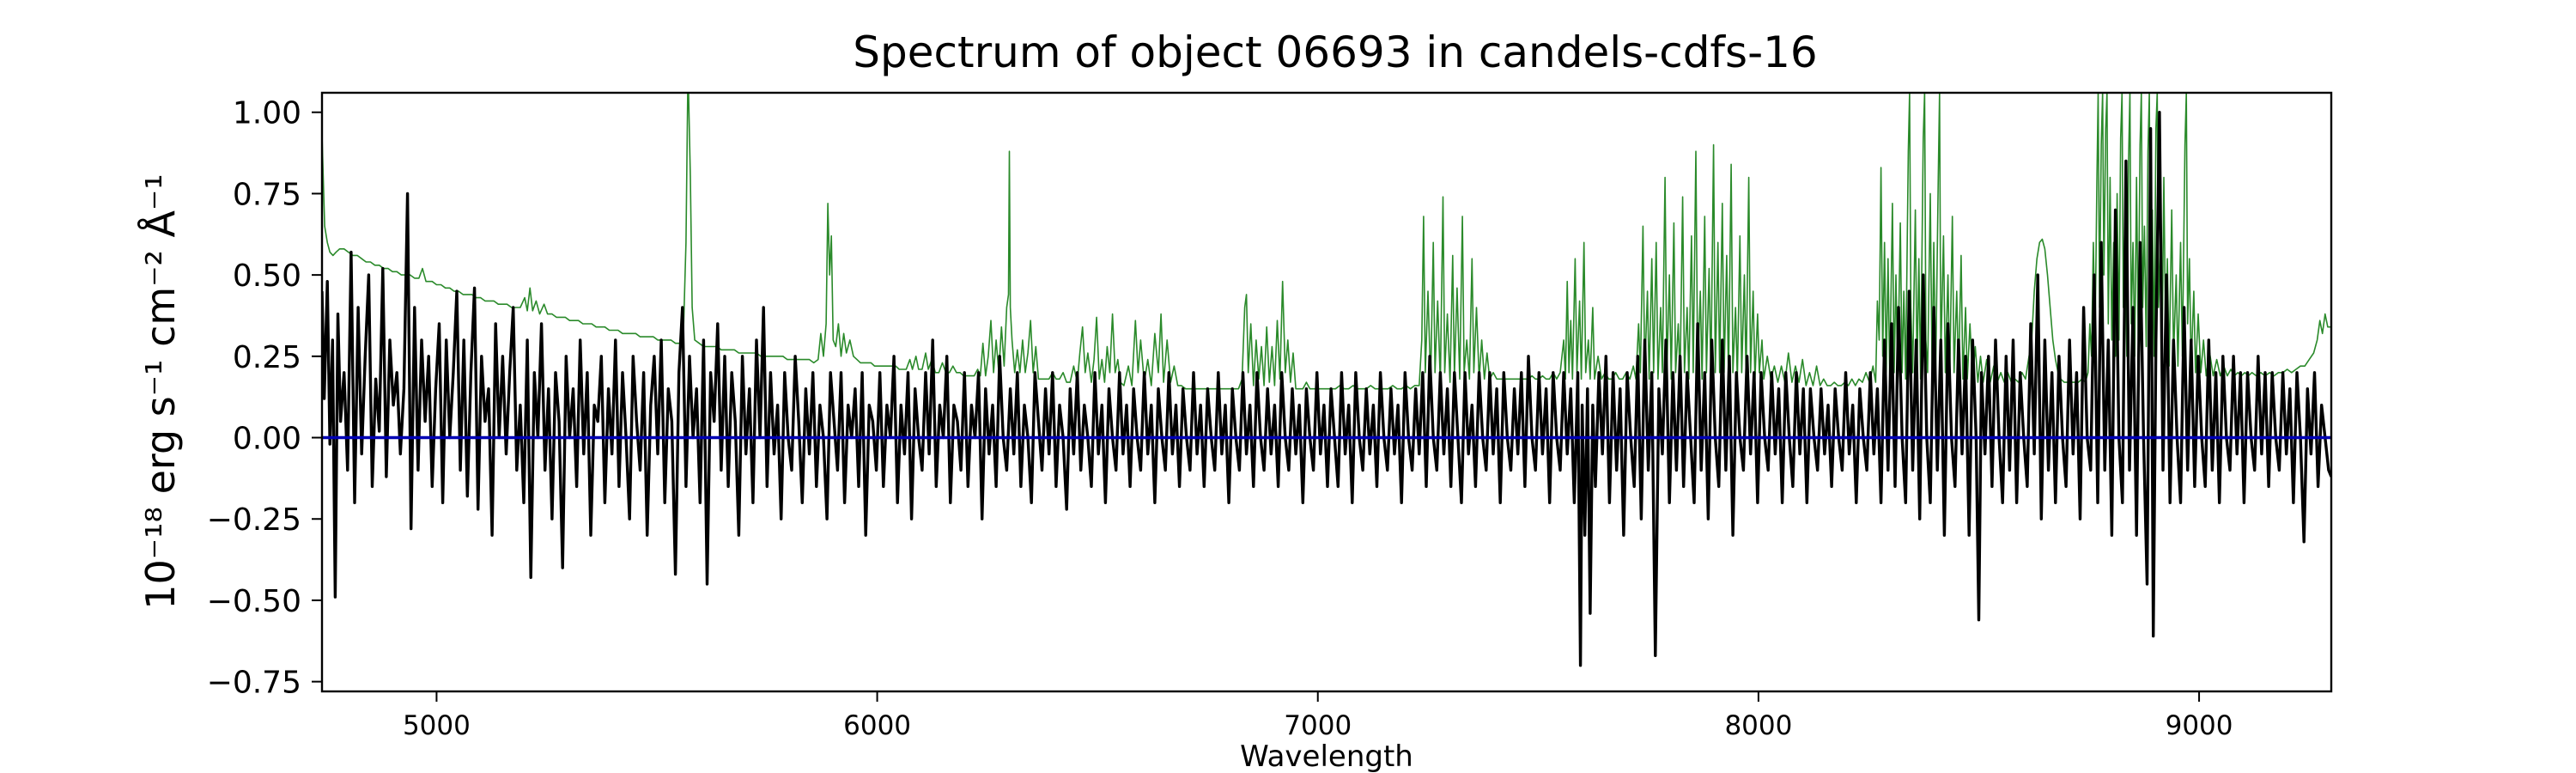 This screenshot has width=2576, height=773. What do you see at coordinates (254, 683) in the screenshot?
I see `y-tick-label: −0.75` at bounding box center [254, 683].